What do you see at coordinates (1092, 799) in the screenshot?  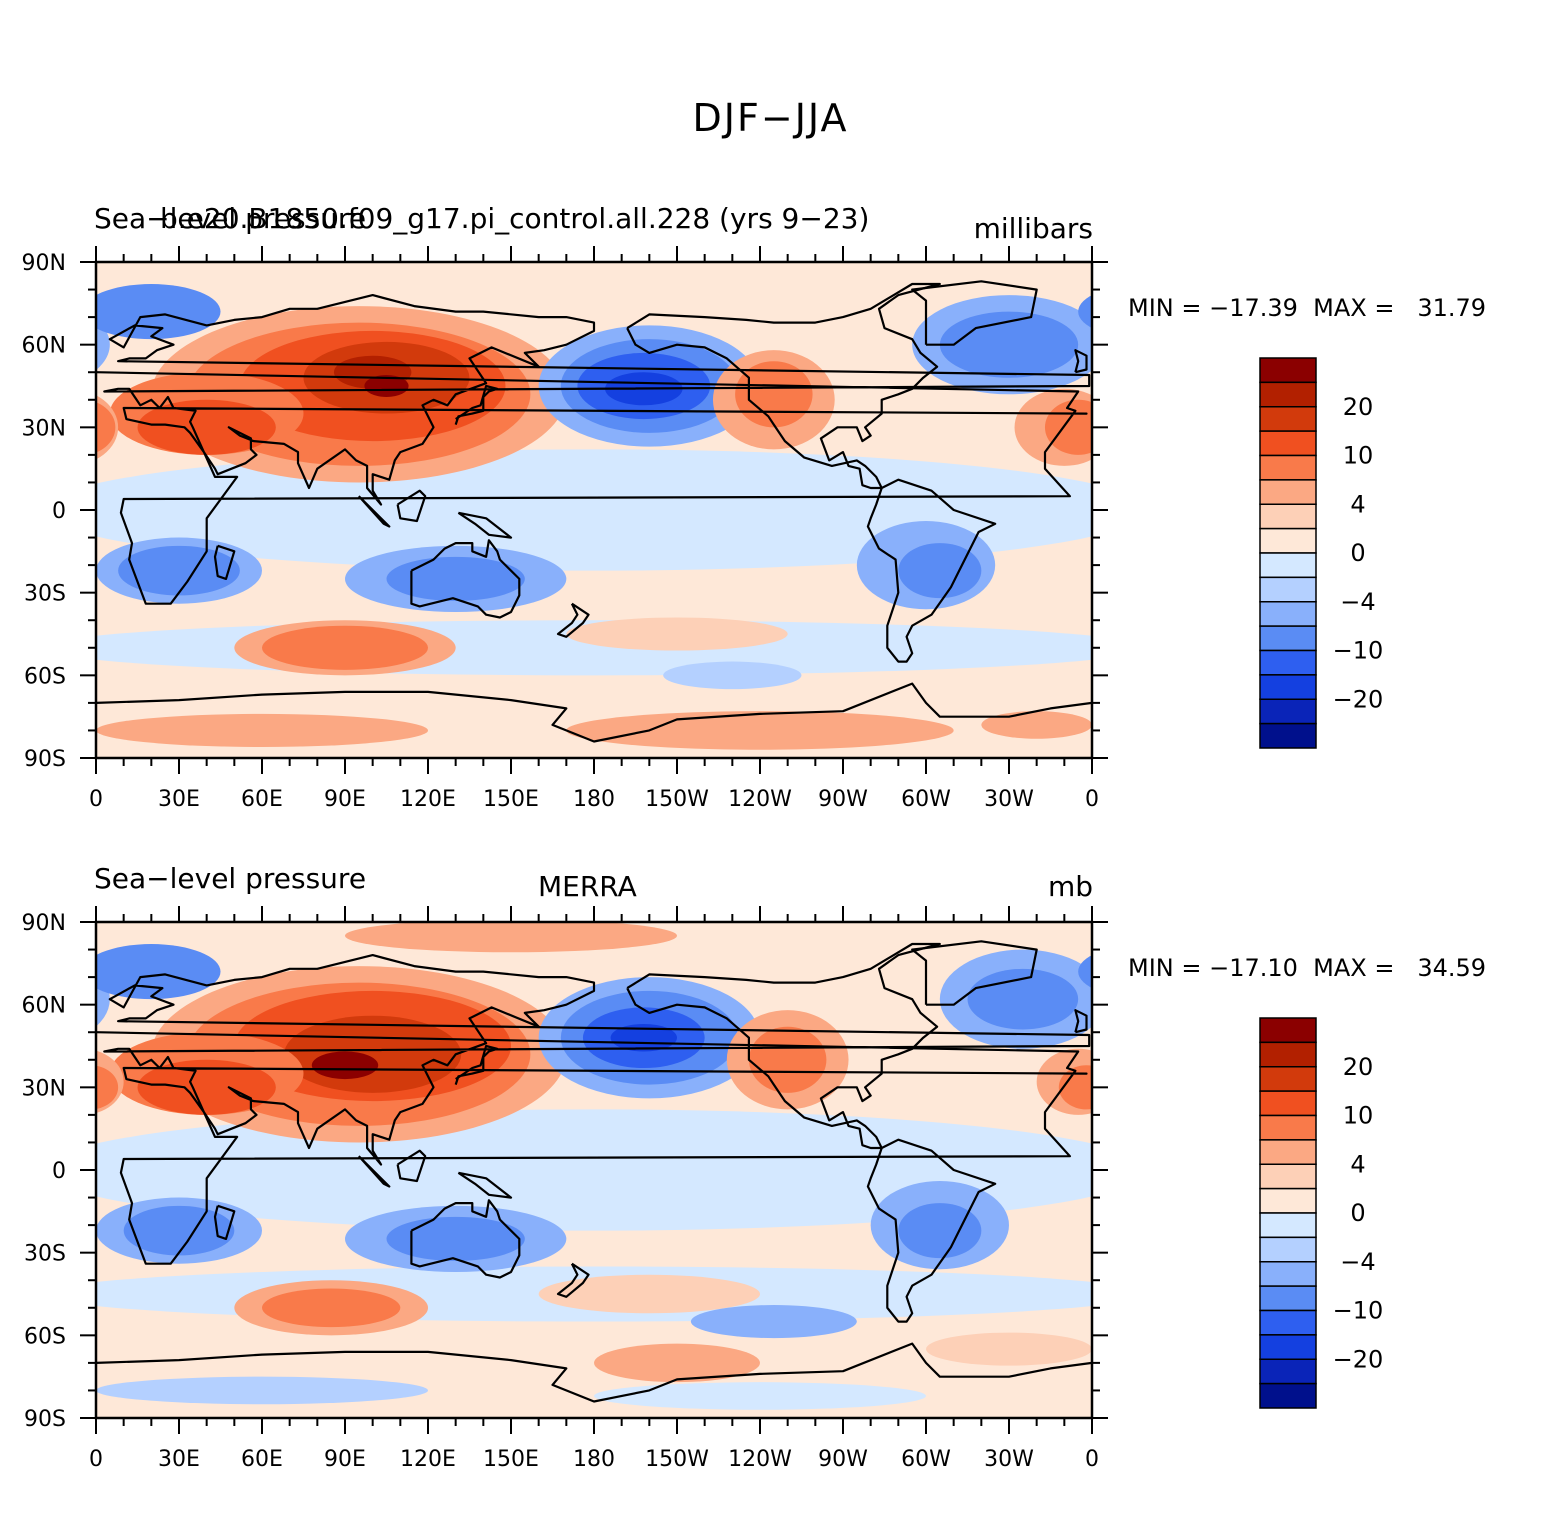 I see `lon-tick-label: 0` at bounding box center [1092, 799].